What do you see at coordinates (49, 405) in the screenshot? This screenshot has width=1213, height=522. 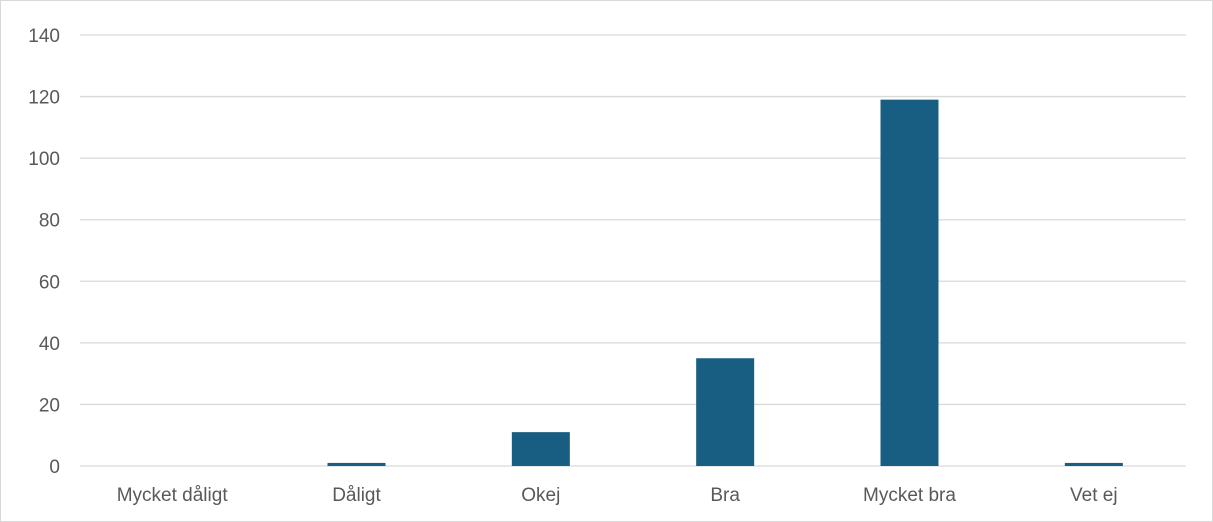 I see `y-tick-label: 20` at bounding box center [49, 405].